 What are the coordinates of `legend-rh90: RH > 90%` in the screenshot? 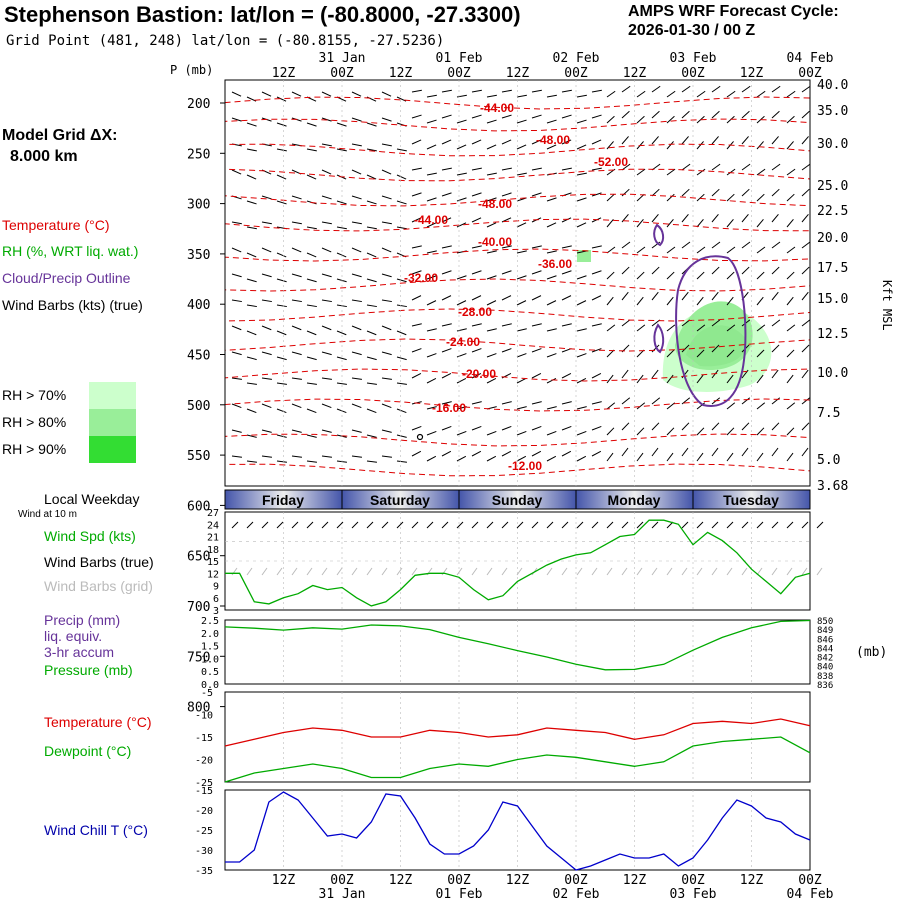 It's located at (34, 449).